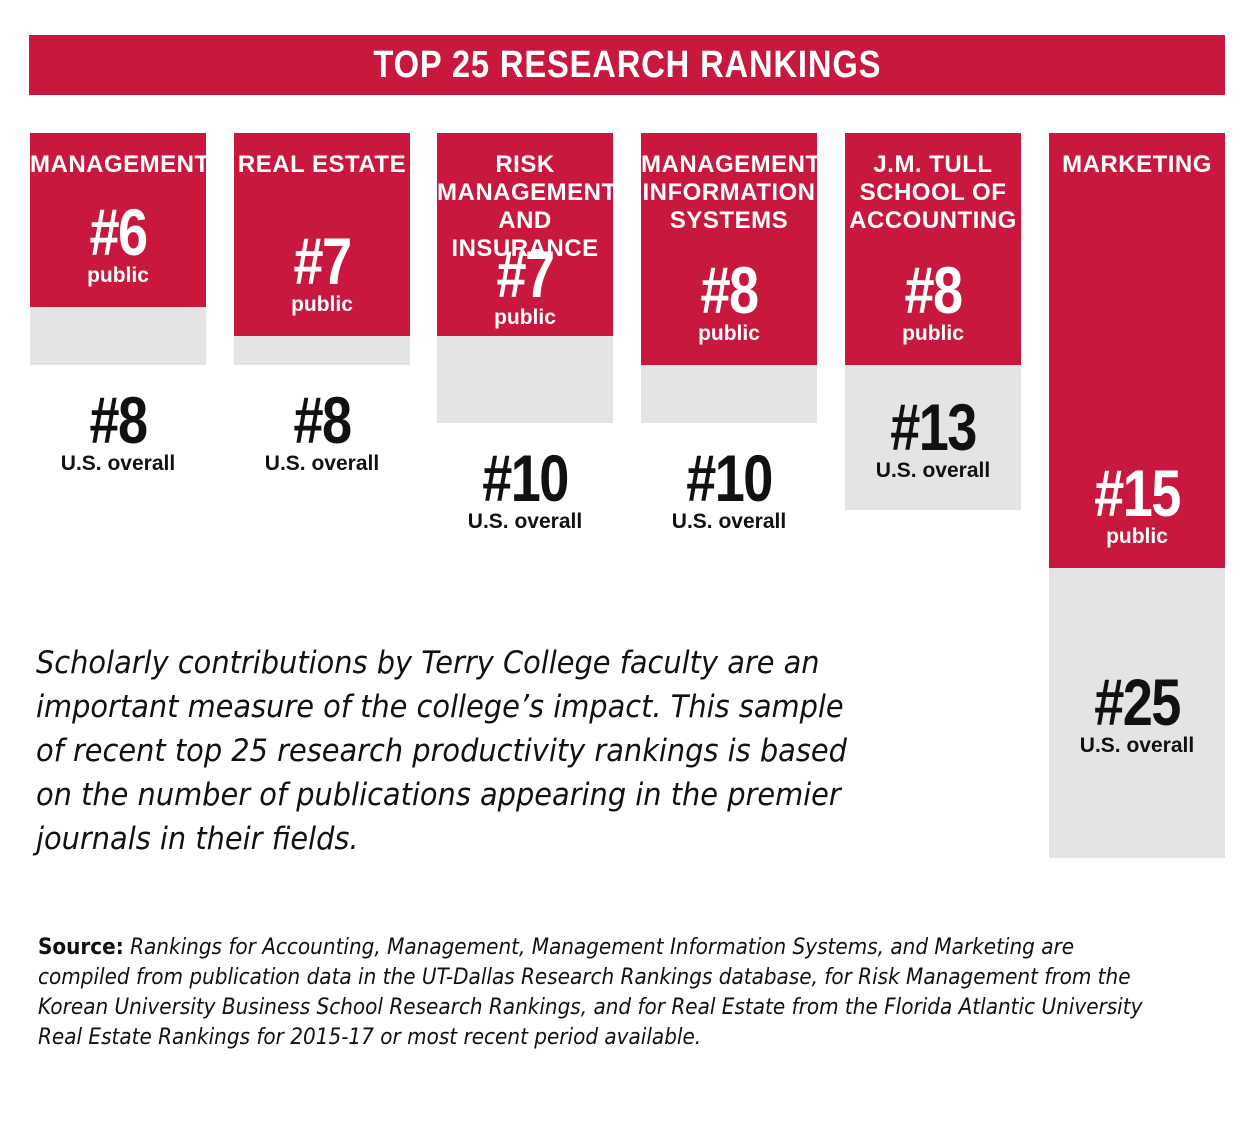  I want to click on public-rank-label: #15, so click(1137, 493).